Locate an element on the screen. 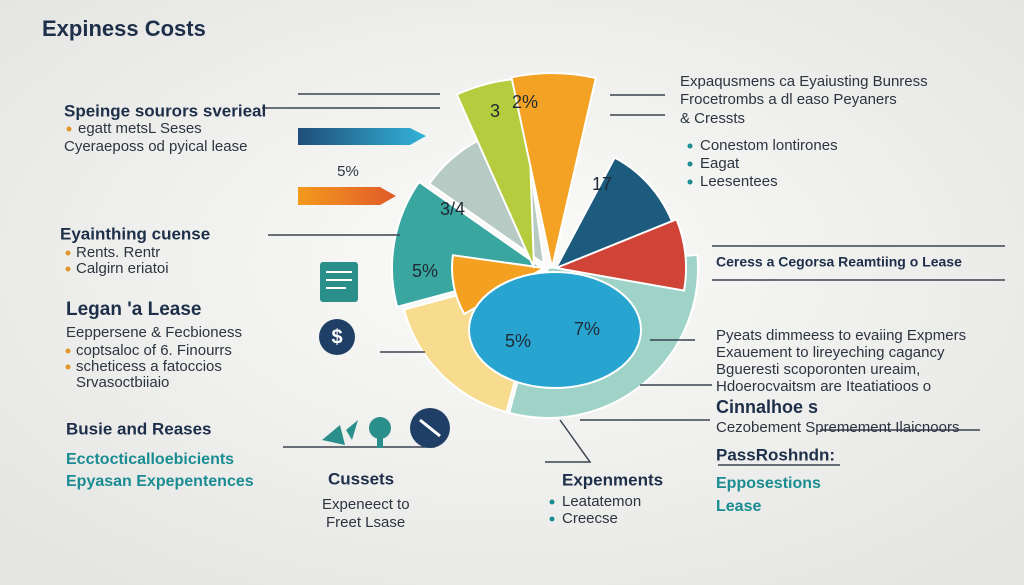  pie-label: 2% is located at coordinates (525, 102).